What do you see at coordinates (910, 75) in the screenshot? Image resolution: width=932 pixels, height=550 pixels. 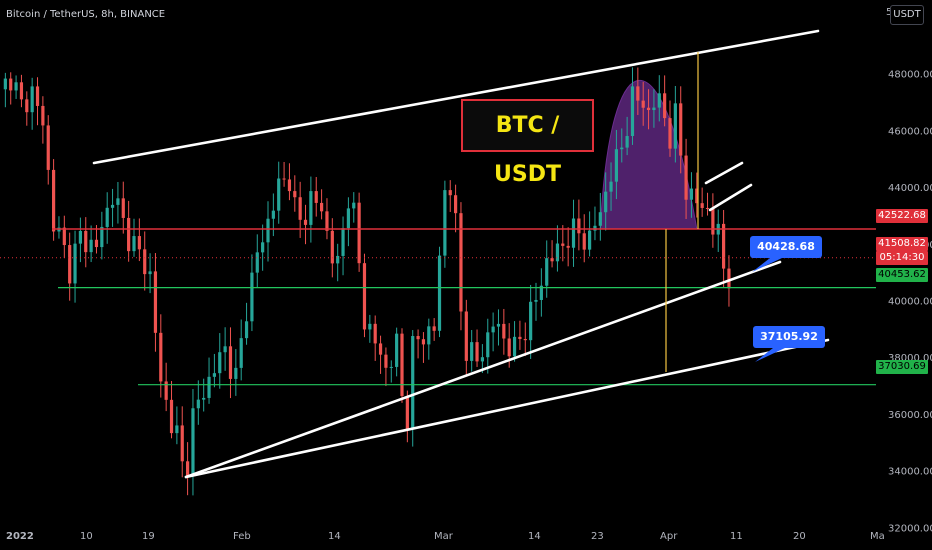 I see `y-tick-label: 48000.00` at bounding box center [910, 75].